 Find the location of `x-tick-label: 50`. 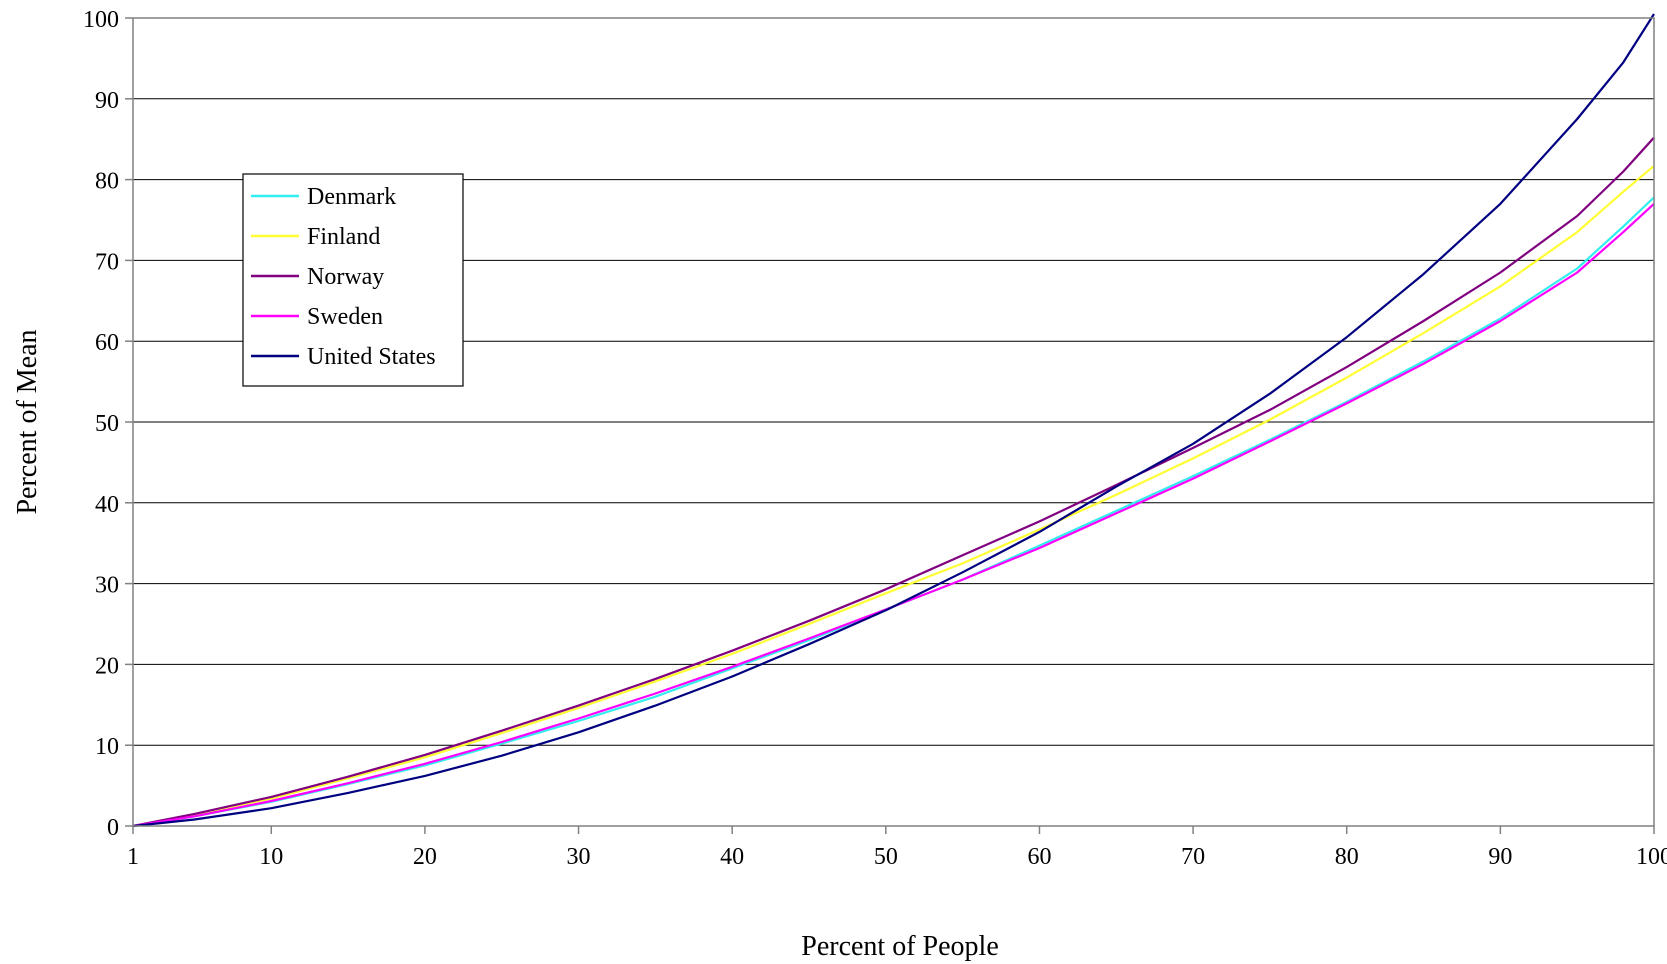

x-tick-label: 50 is located at coordinates (886, 857).